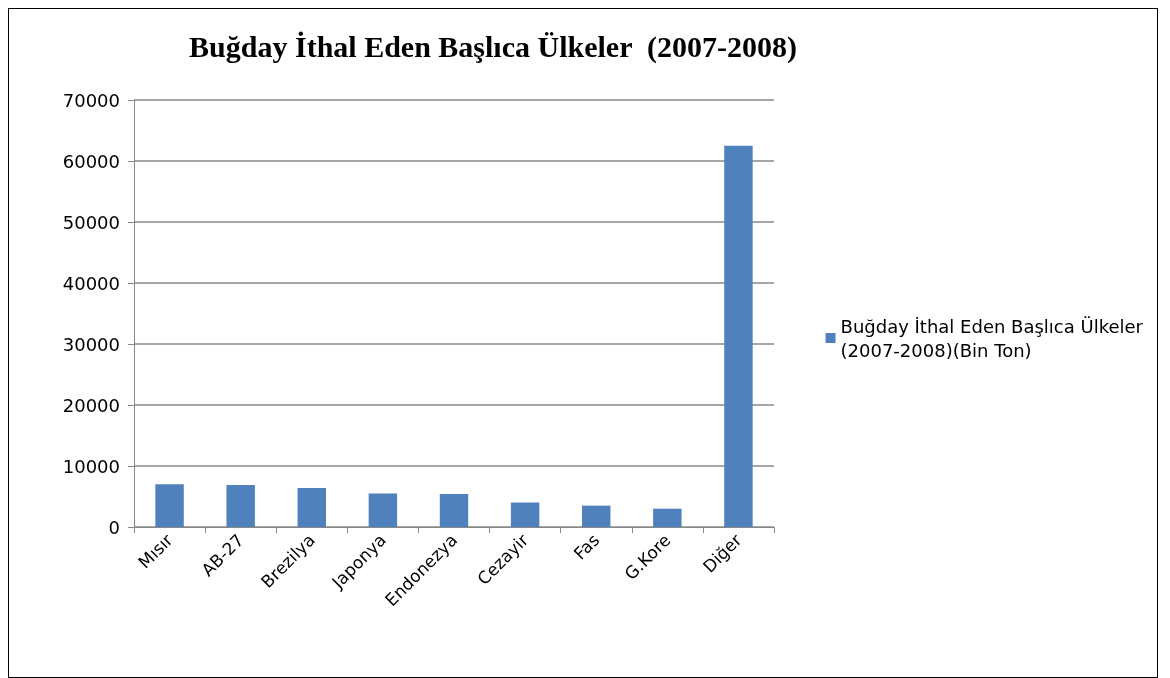  I want to click on y-tick-label: 40000, so click(91, 283).